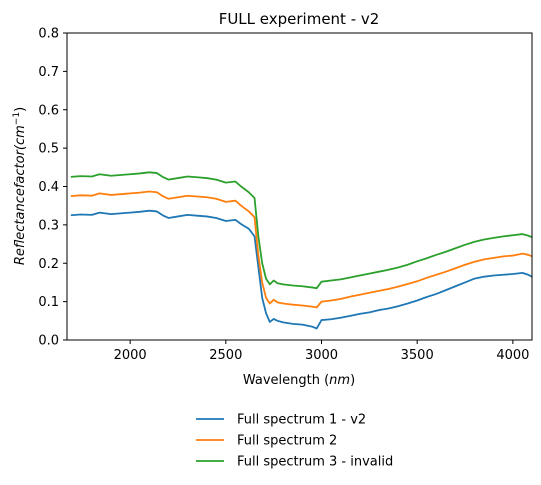 The height and width of the screenshot is (485, 541). Describe the element at coordinates (20, 135) in the screenshot. I see `y-axis-label-unit: cm` at that location.